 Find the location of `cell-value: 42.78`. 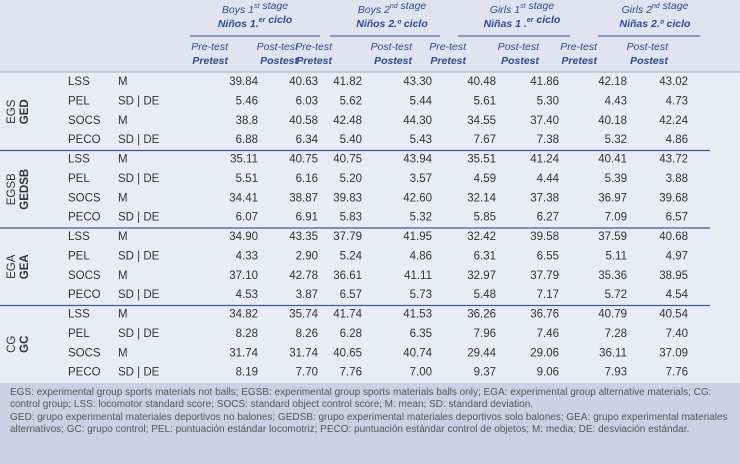

cell-value: 42.78 is located at coordinates (303, 276).